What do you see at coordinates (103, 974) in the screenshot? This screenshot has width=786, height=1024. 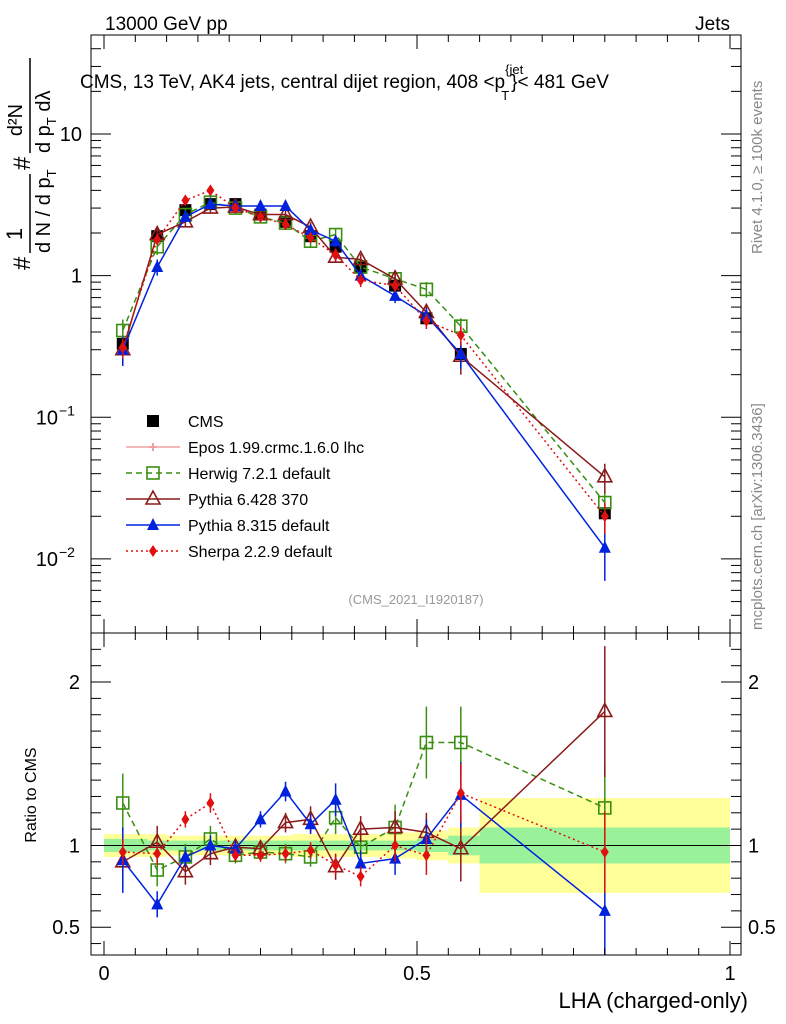 I see `x-tick-label: 0` at bounding box center [103, 974].